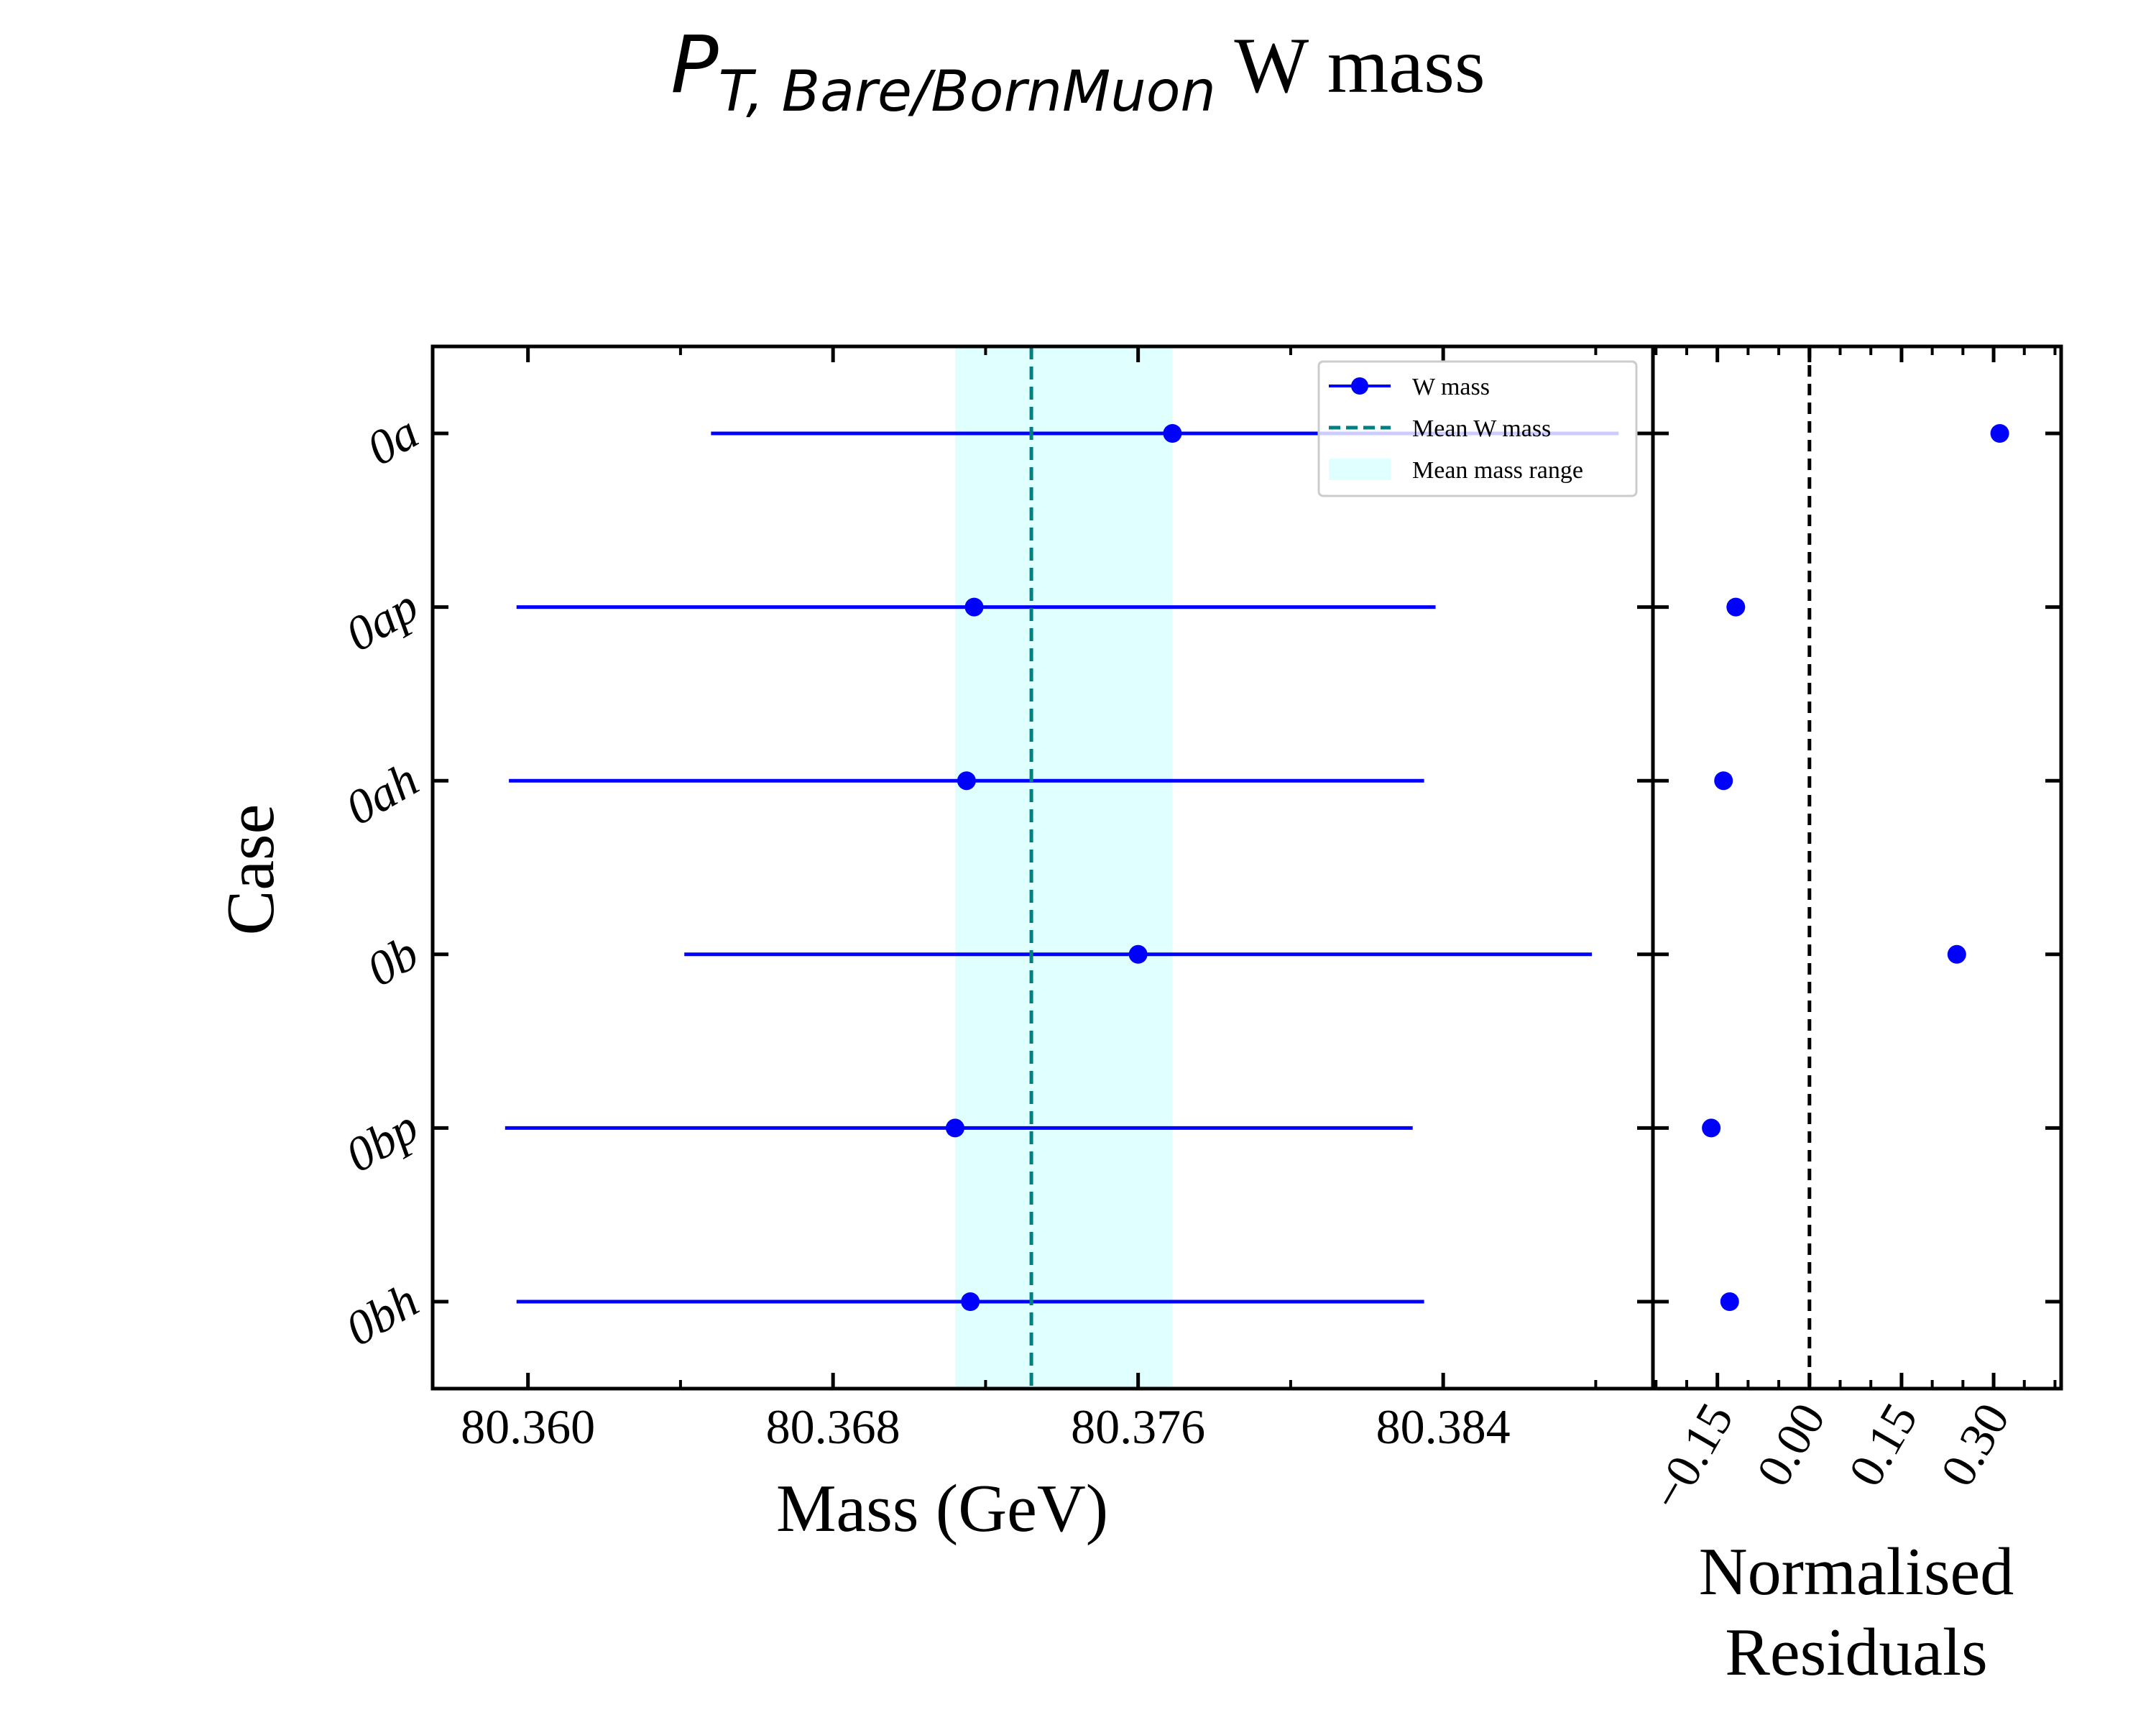  Describe the element at coordinates (695, 65) in the screenshot. I see `title-symbol: P` at that location.